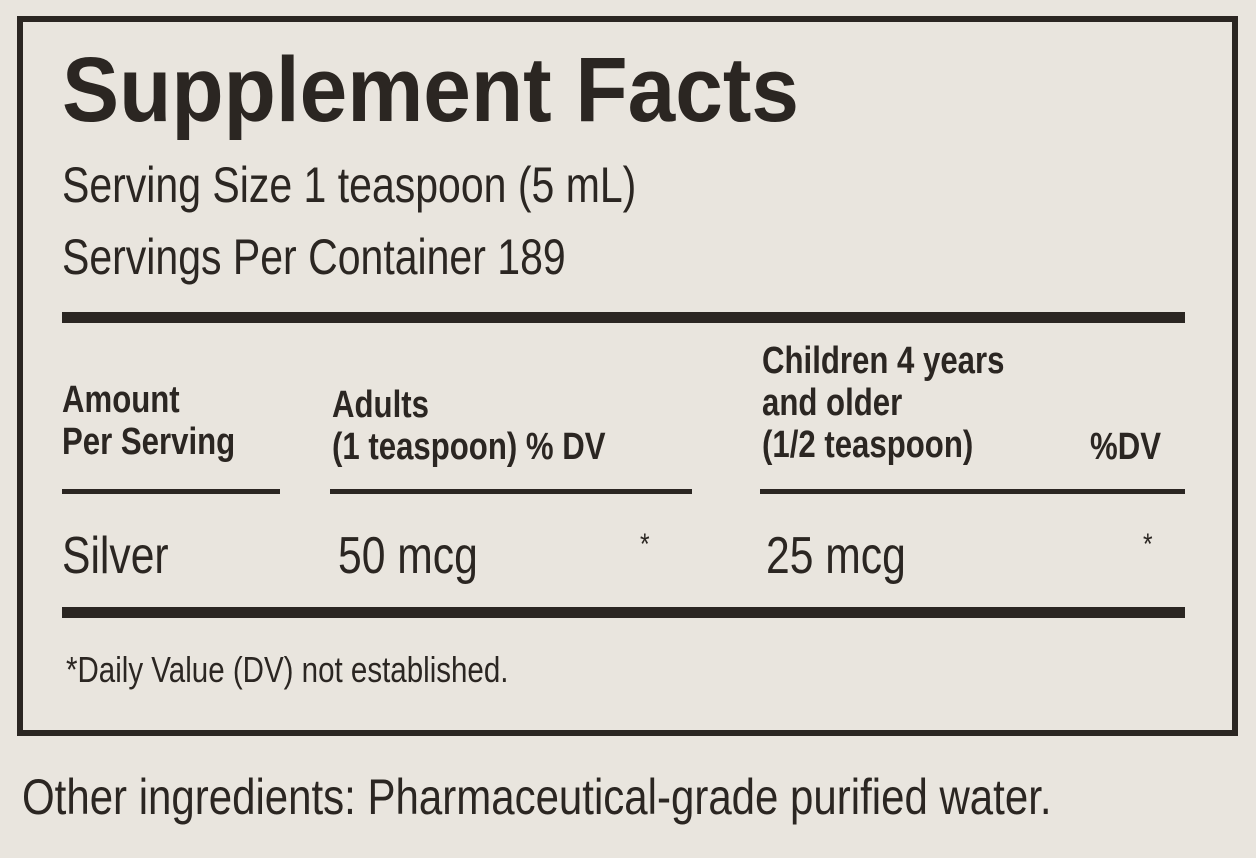 The width and height of the screenshot is (1256, 858). What do you see at coordinates (408, 556) in the screenshot?
I see `adult-amount: 50 mcg` at bounding box center [408, 556].